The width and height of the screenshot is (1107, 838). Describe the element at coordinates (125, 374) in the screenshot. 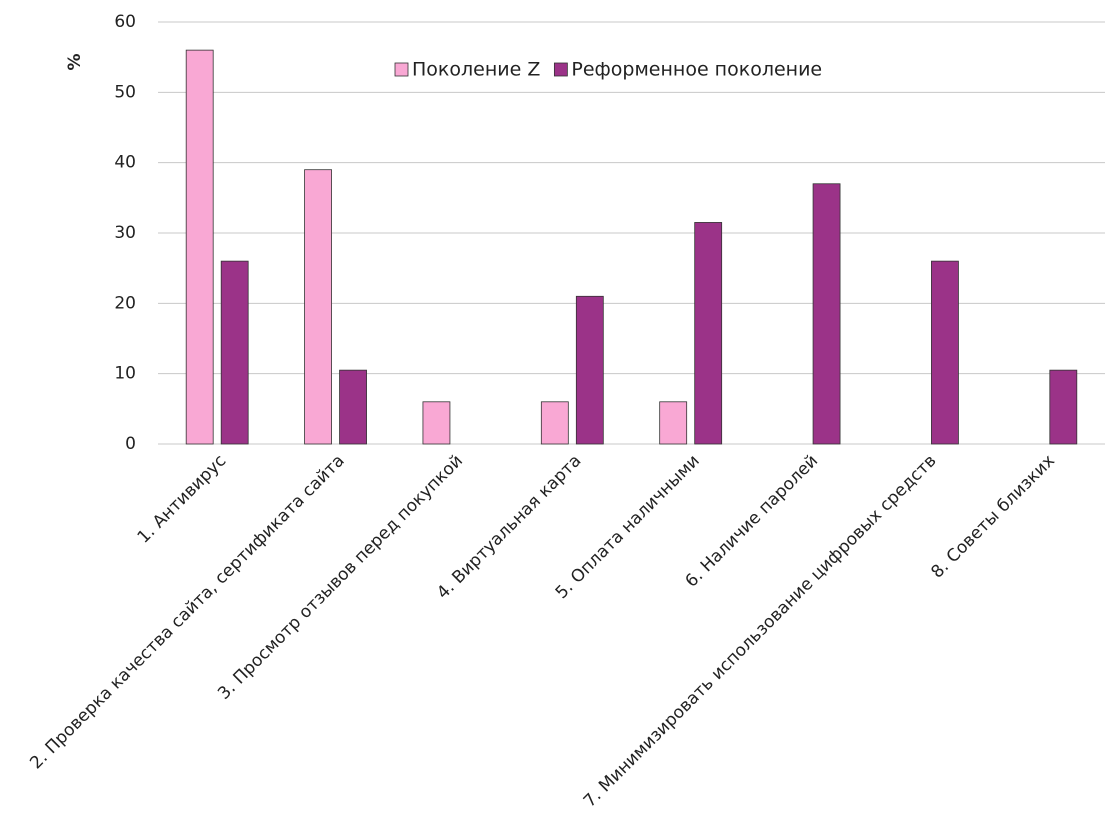

I see `y-tick-label: 10` at that location.